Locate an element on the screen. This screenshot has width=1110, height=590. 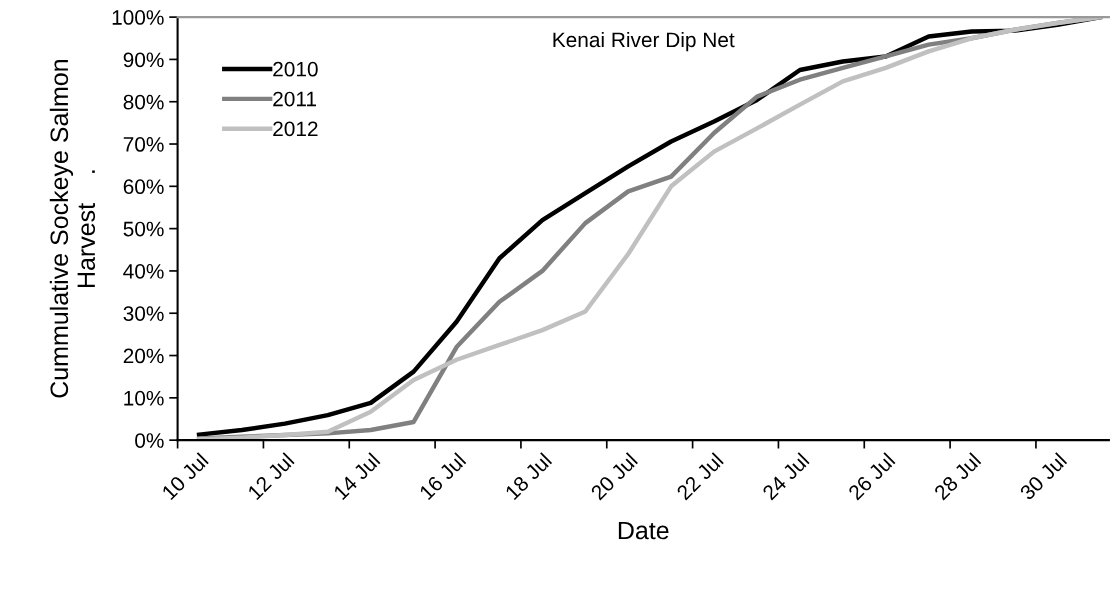
y-axis-title: Cummulative Sockeye Salmon Harvest . is located at coordinates (72, 229).